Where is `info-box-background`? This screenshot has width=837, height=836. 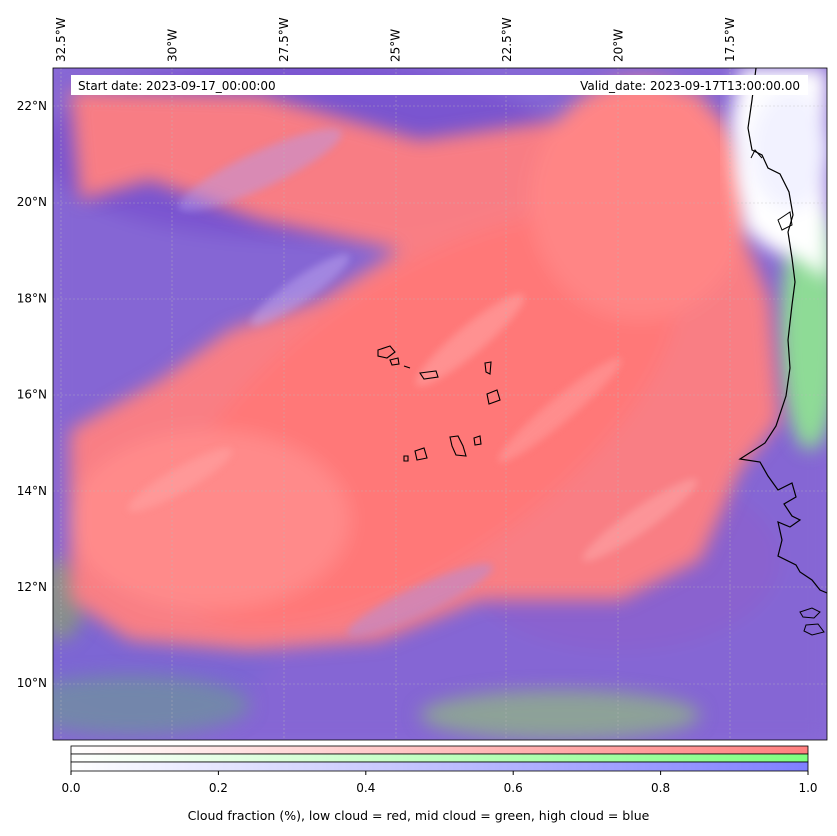 info-box-background is located at coordinates (439, 85).